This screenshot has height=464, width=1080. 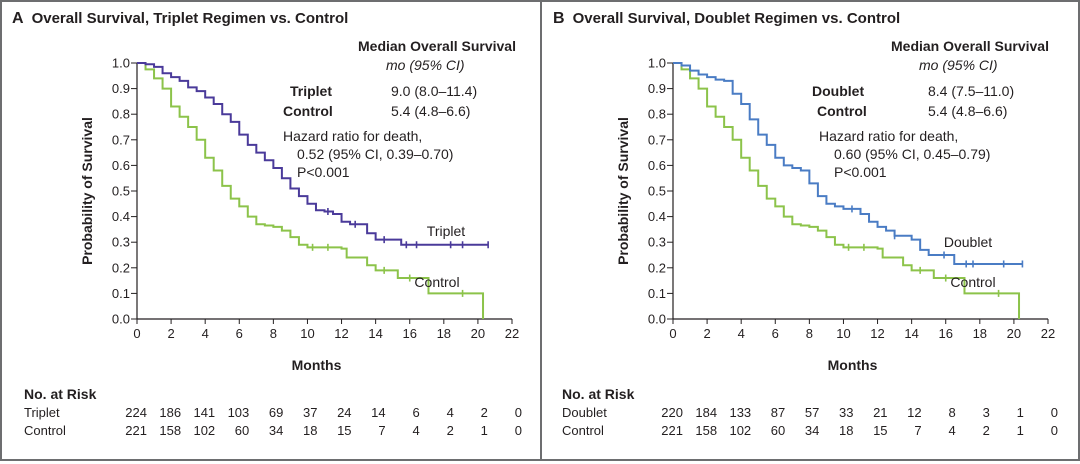 What do you see at coordinates (323, 172) in the screenshot?
I see `p-value: P<0.001` at bounding box center [323, 172].